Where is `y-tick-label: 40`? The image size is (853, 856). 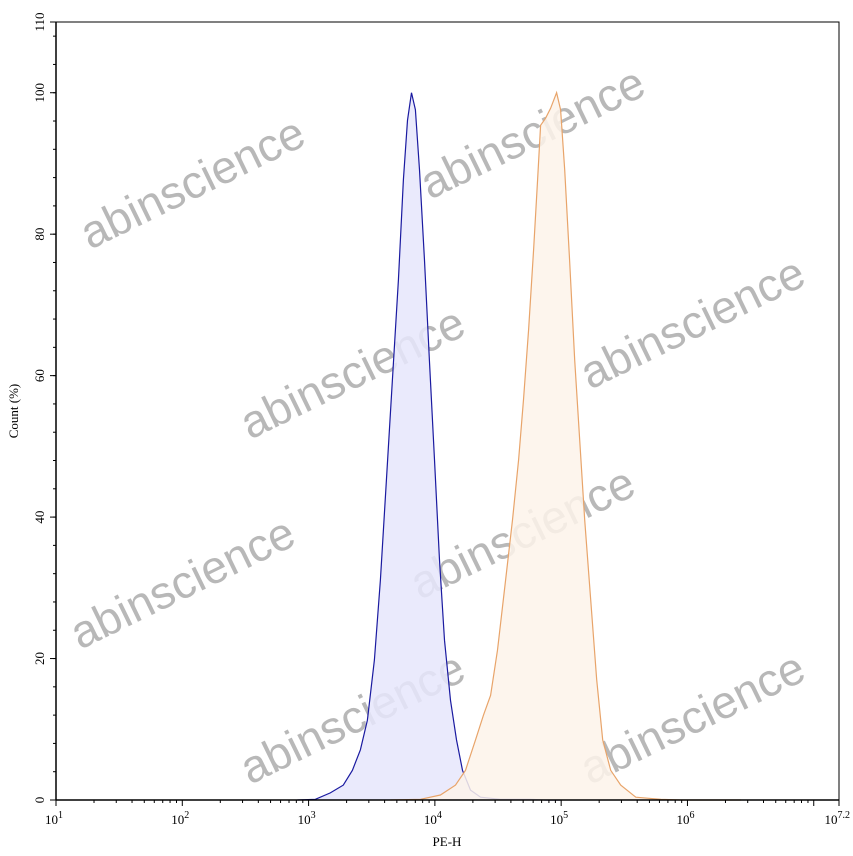
y-tick-label: 40 is located at coordinates (39, 517).